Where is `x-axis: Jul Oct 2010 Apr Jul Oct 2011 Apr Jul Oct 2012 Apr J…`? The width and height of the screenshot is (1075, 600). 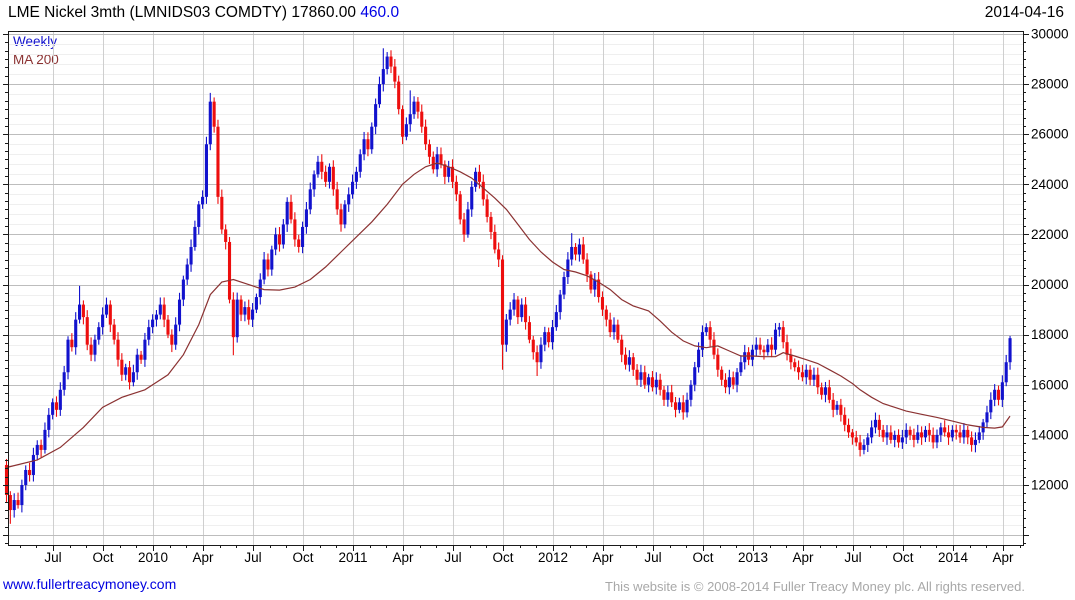 x-axis: Jul Oct 2010 Apr Jul Oct 2011 Apr Jul Oct 2012 Apr J… is located at coordinates (520, 555).